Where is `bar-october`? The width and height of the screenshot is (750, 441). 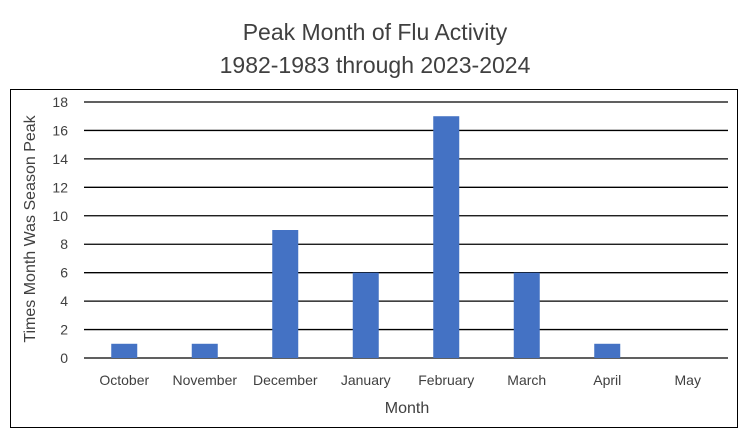
bar-october is located at coordinates (124, 350).